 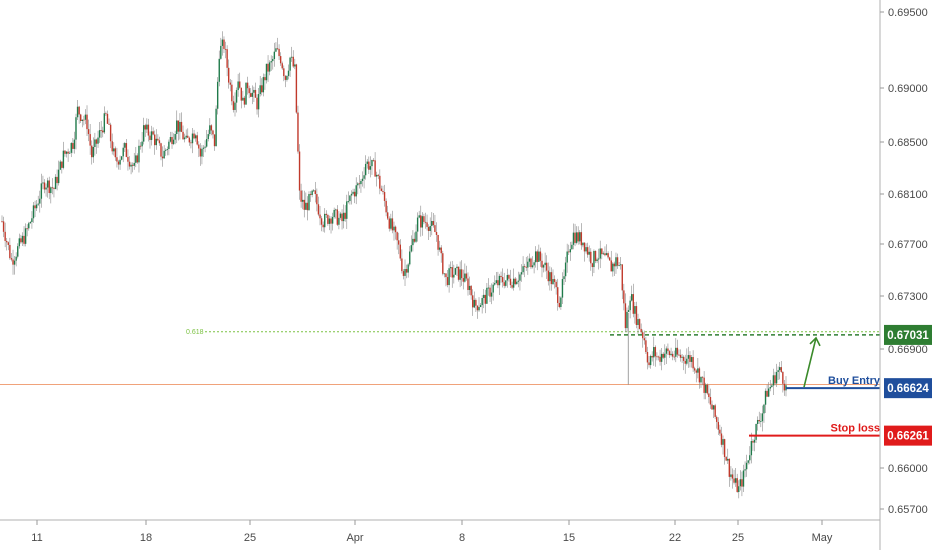 What do you see at coordinates (908, 469) in the screenshot?
I see `price-tick-label: 0.66000` at bounding box center [908, 469].